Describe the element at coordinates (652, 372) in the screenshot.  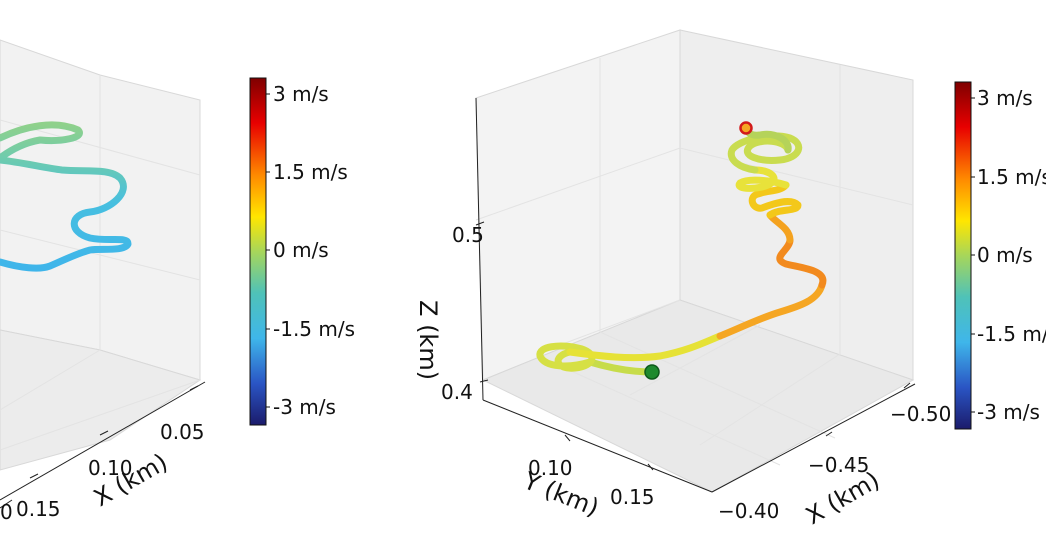
I see `start-marker` at that location.